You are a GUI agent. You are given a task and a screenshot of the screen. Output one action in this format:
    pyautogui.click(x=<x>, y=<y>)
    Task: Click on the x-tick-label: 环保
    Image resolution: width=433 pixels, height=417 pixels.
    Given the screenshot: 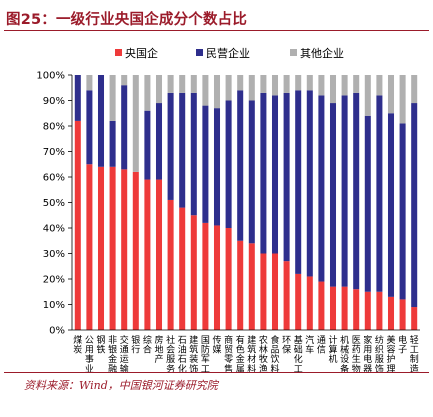 What is the action you would take?
    pyautogui.click(x=286, y=345)
    